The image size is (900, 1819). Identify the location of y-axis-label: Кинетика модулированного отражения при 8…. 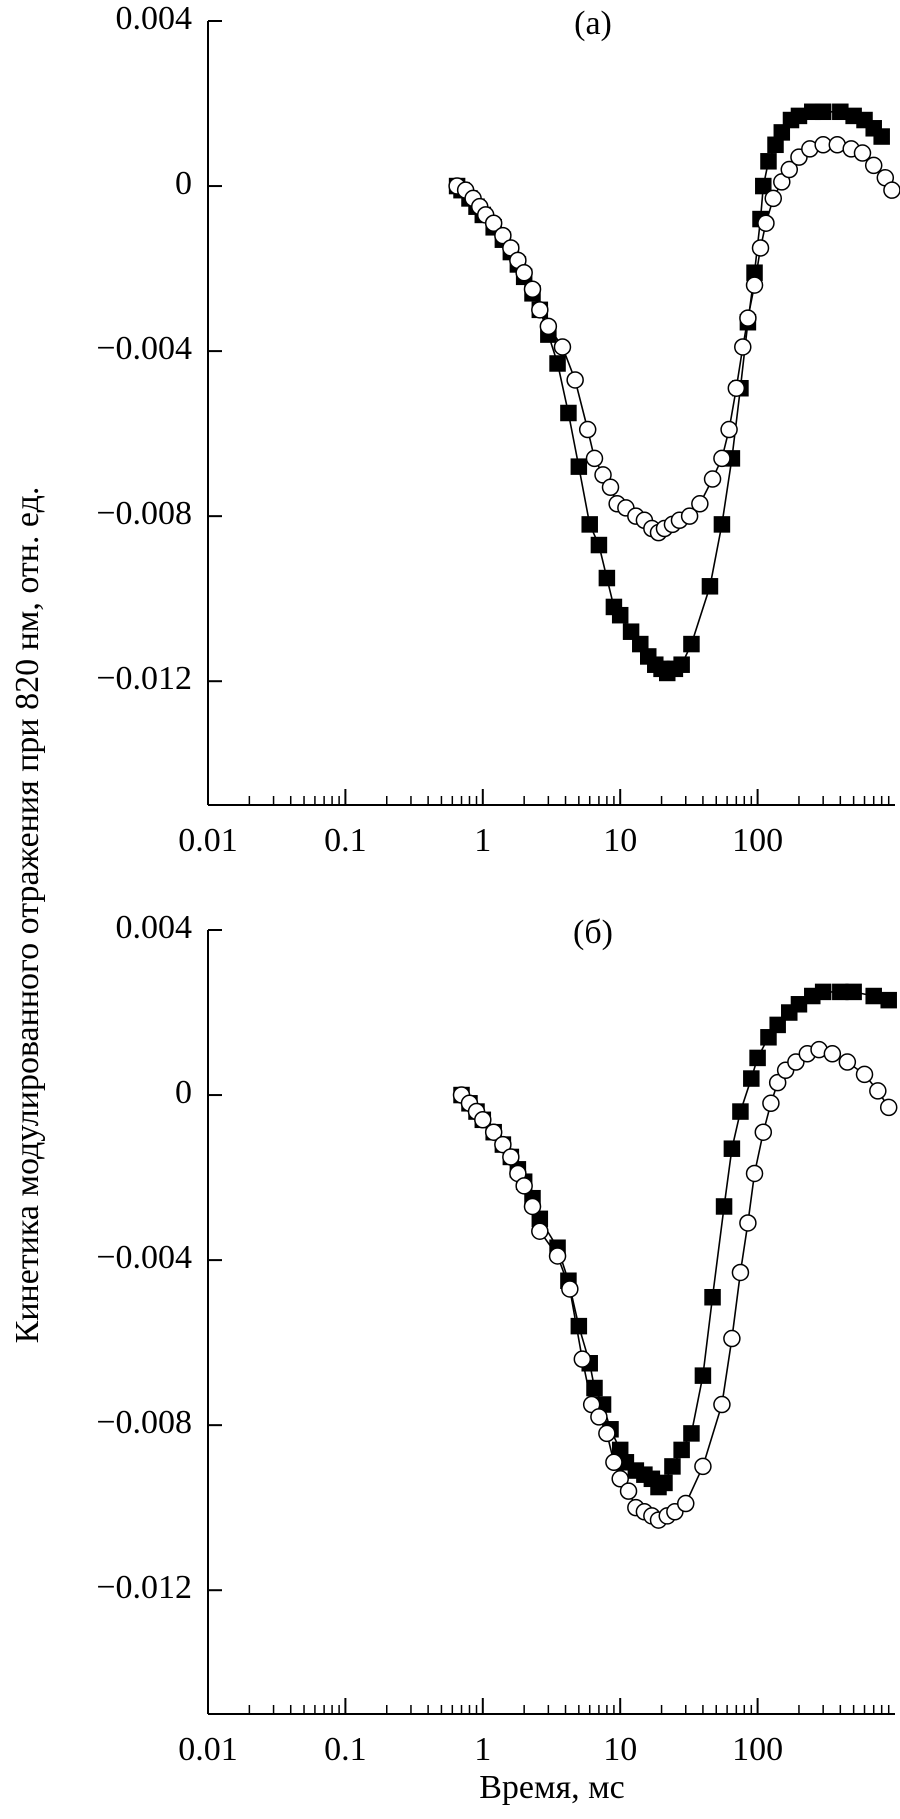
(27, 915).